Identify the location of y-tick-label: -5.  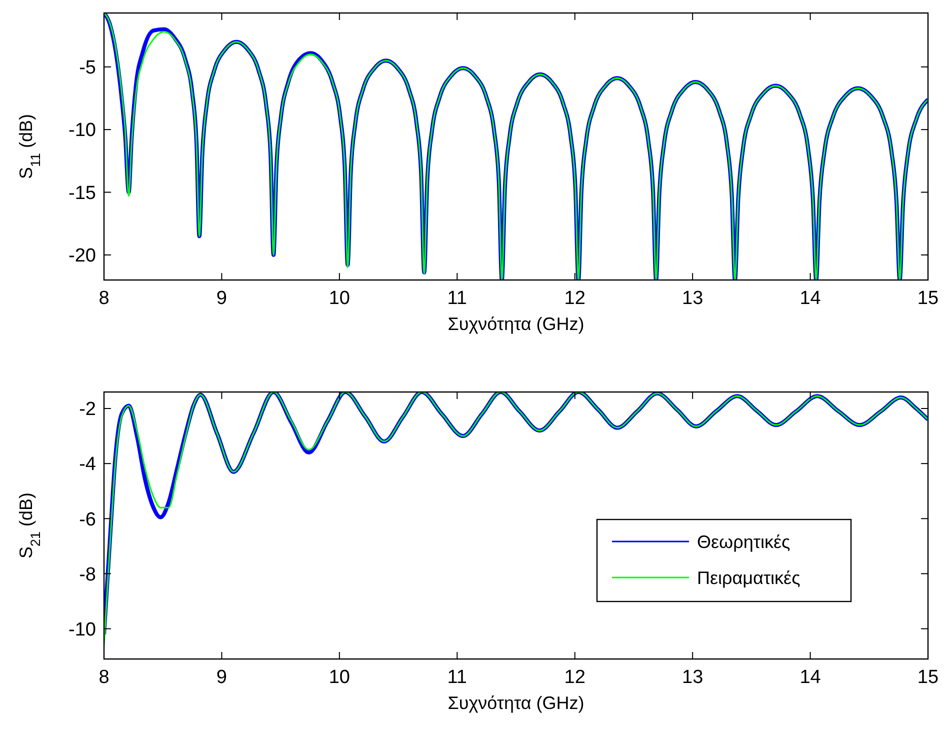
(87, 68).